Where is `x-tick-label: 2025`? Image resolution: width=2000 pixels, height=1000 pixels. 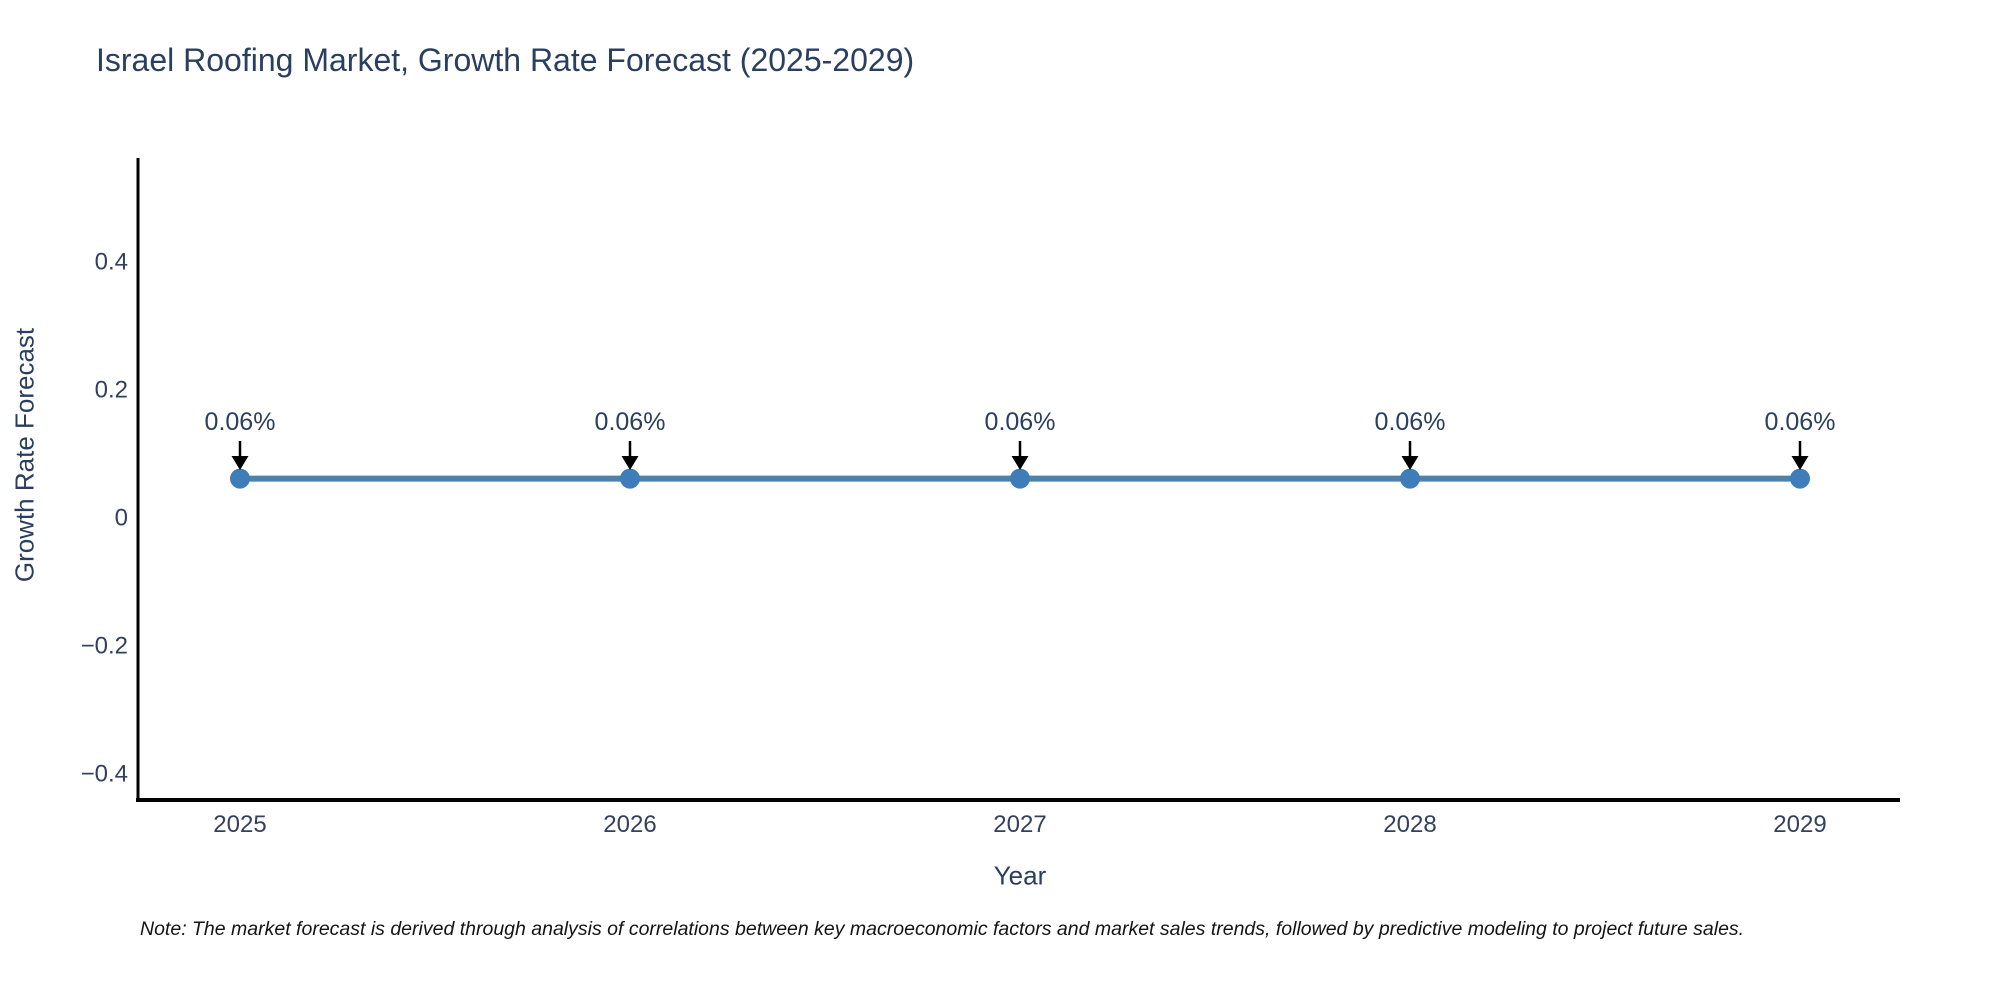
x-tick-label: 2025 is located at coordinates (239, 824).